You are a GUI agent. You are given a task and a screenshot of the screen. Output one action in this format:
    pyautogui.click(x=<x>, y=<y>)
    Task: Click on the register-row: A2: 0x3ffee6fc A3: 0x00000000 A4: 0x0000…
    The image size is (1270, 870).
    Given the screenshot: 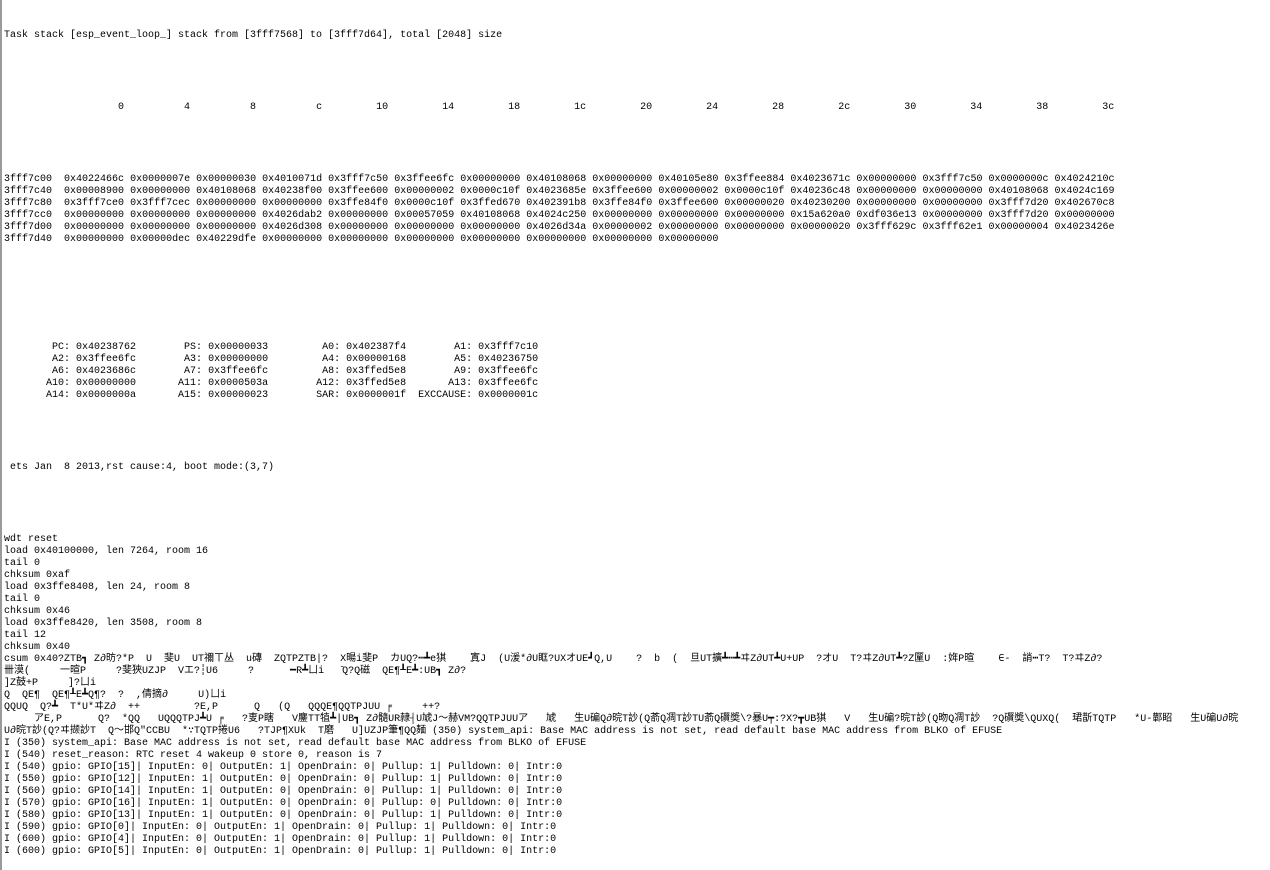 What is the action you would take?
    pyautogui.click(x=637, y=360)
    